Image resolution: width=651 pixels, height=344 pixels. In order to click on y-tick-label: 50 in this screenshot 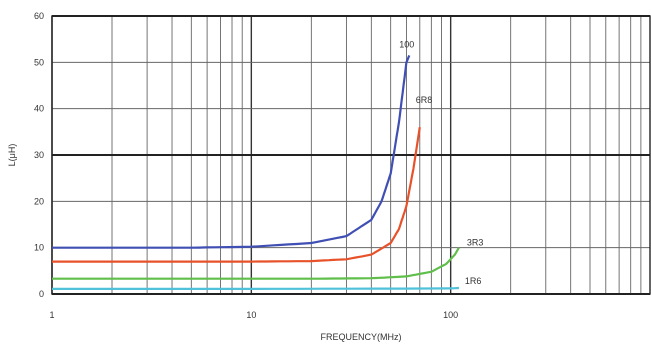, I will do `click(39, 62)`.